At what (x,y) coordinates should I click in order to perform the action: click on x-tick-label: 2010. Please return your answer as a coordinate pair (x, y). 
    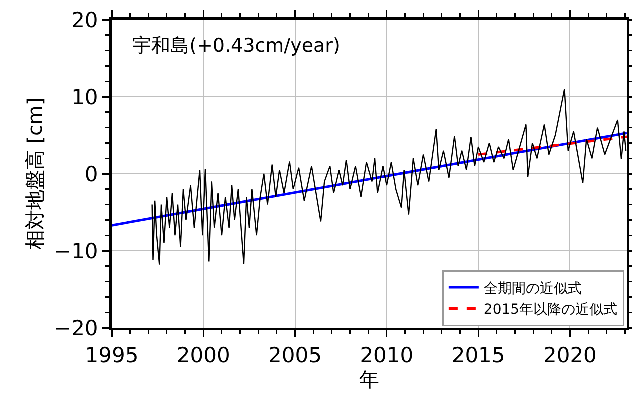
    Looking at the image, I should click on (387, 356).